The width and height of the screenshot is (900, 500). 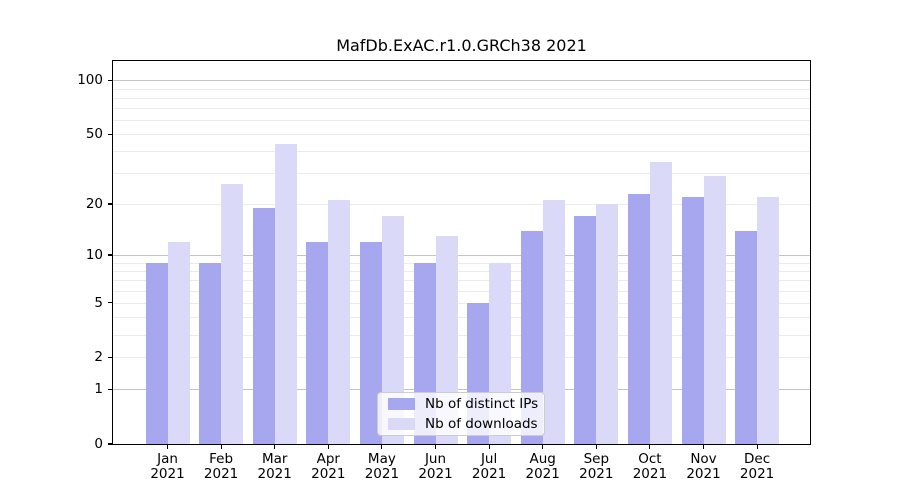 I want to click on y-tick-label: 10, so click(x=94, y=255).